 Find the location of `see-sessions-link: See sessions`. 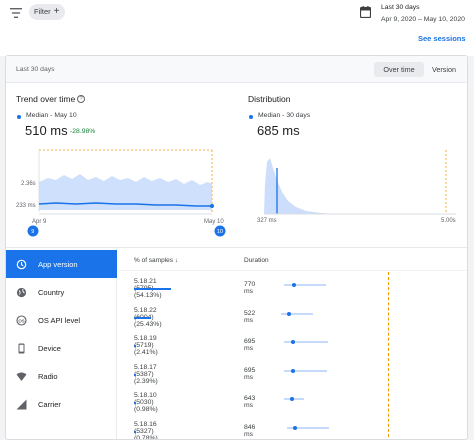

see-sessions-link: See sessions is located at coordinates (442, 38).